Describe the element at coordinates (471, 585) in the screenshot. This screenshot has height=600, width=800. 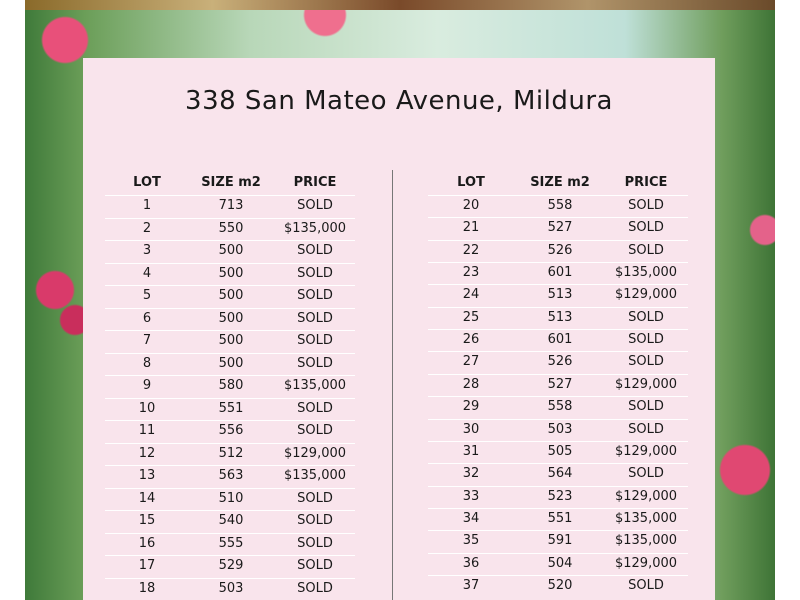
I see `lot-cell: 37` at that location.